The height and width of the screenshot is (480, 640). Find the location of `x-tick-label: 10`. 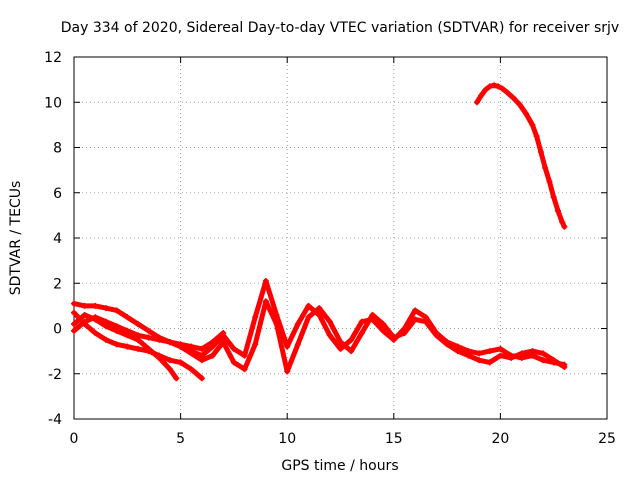

x-tick-label: 10 is located at coordinates (287, 439).